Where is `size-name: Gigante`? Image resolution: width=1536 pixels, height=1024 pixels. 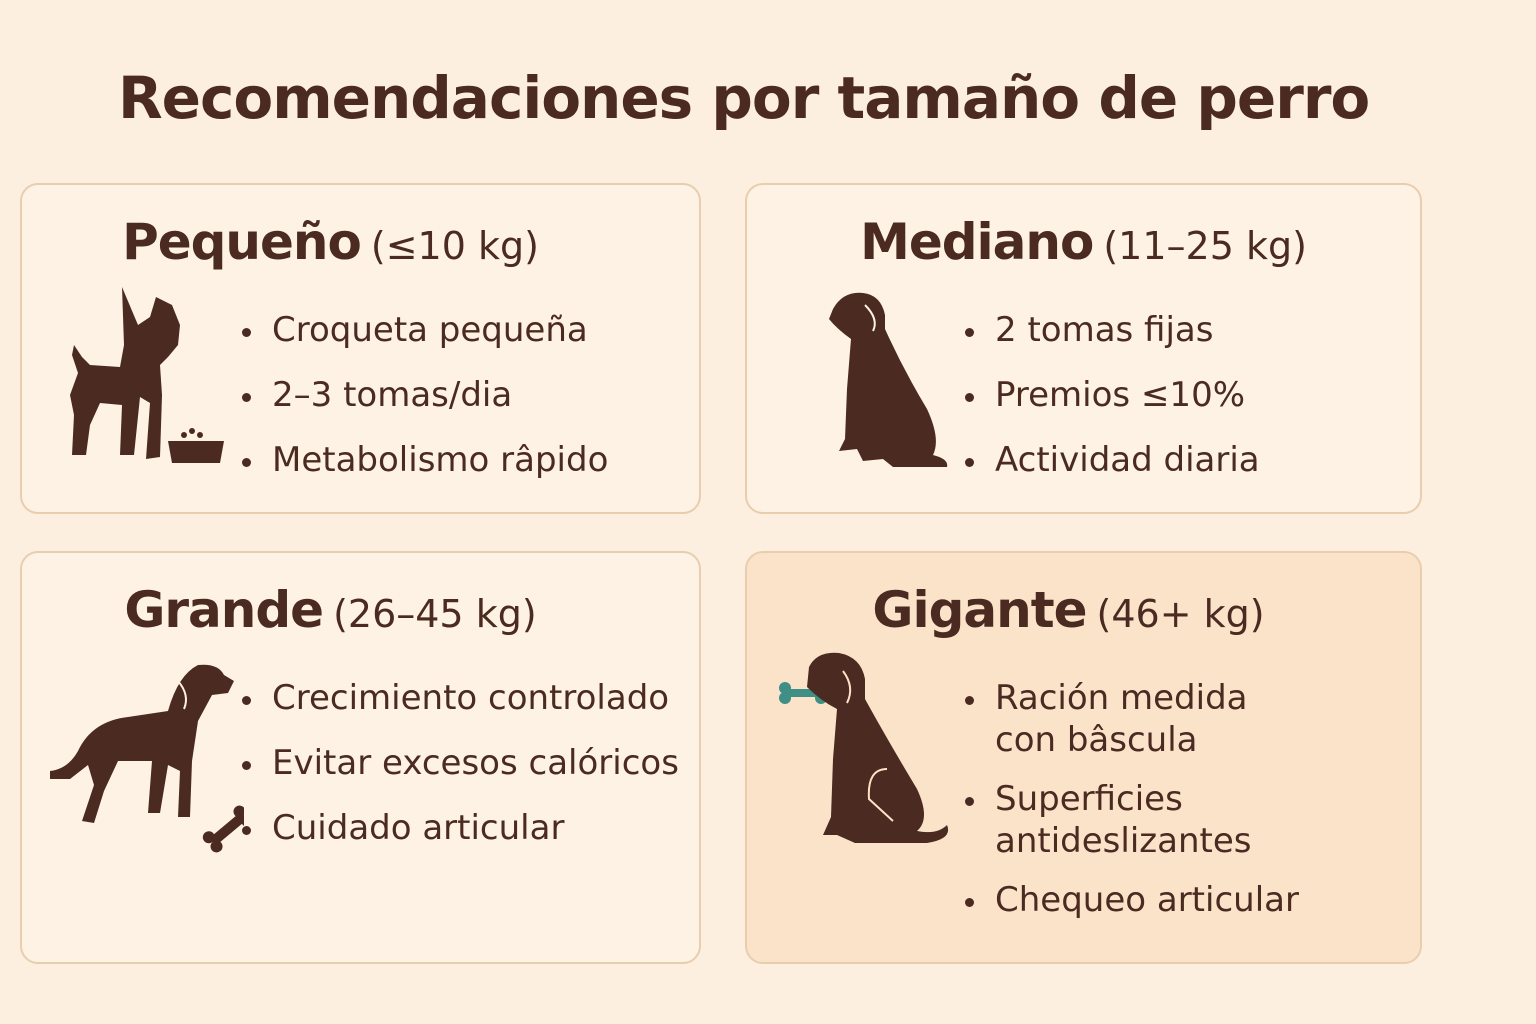
size-name: Gigante is located at coordinates (979, 610).